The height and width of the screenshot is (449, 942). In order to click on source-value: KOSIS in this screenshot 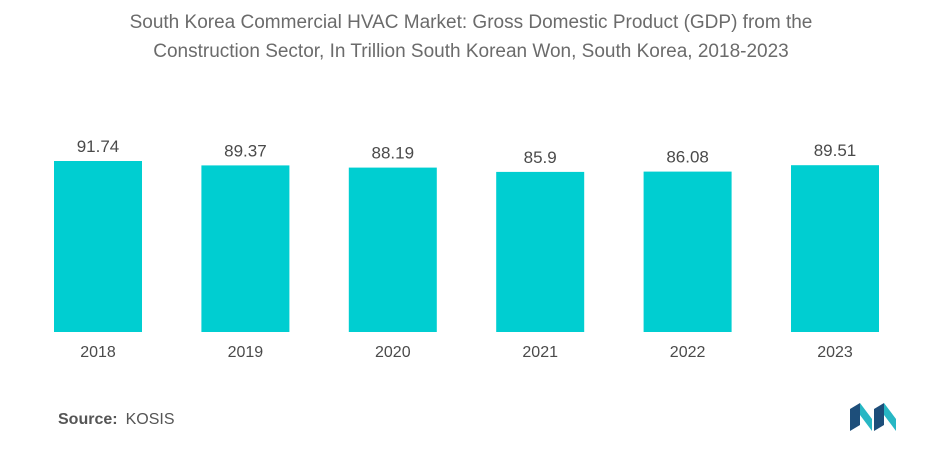, I will do `click(150, 419)`.